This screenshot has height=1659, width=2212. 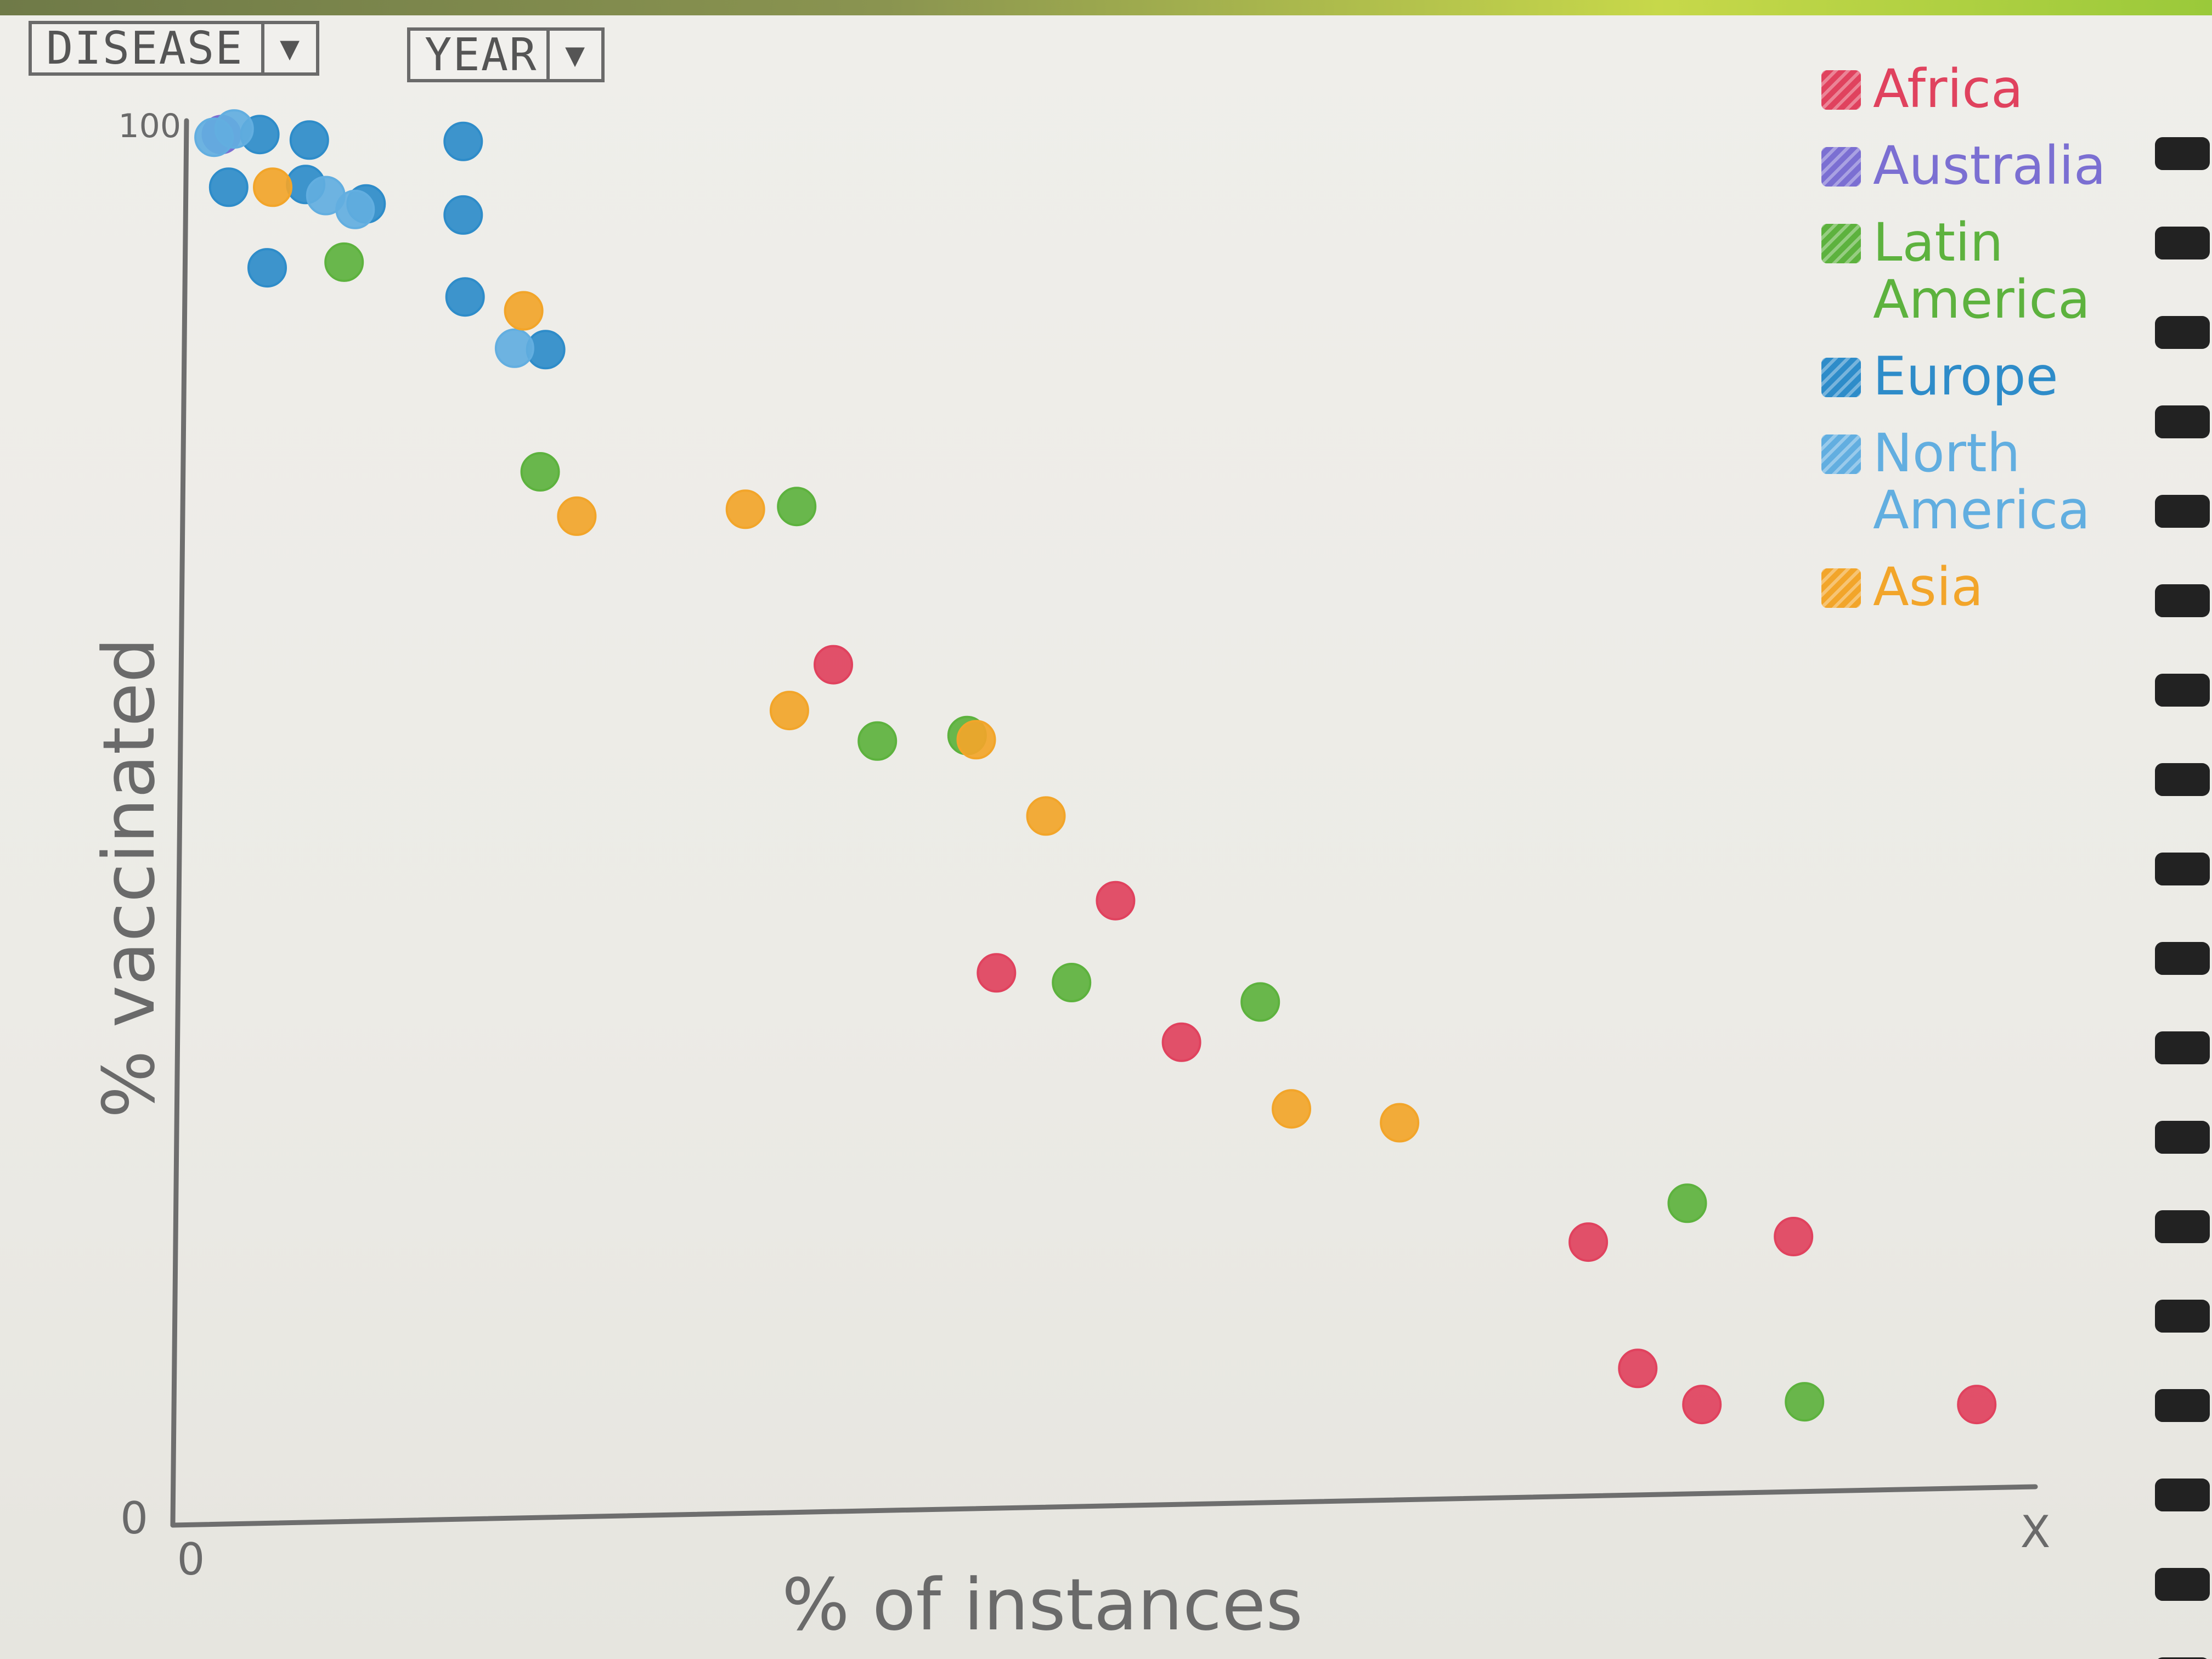 I want to click on background-strip, so click(x=1106, y=8).